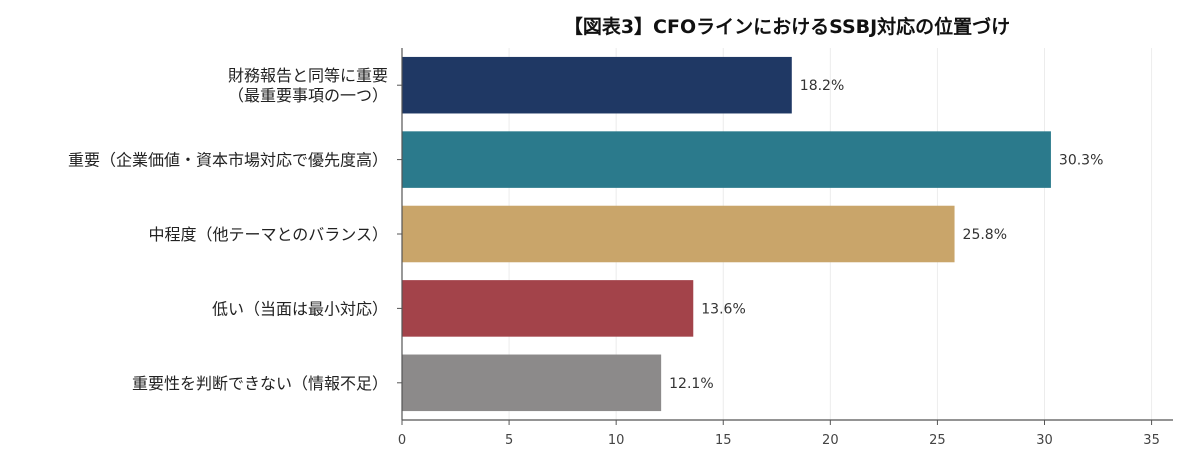  I want to click on x-tick-label-10: 10, so click(616, 440).